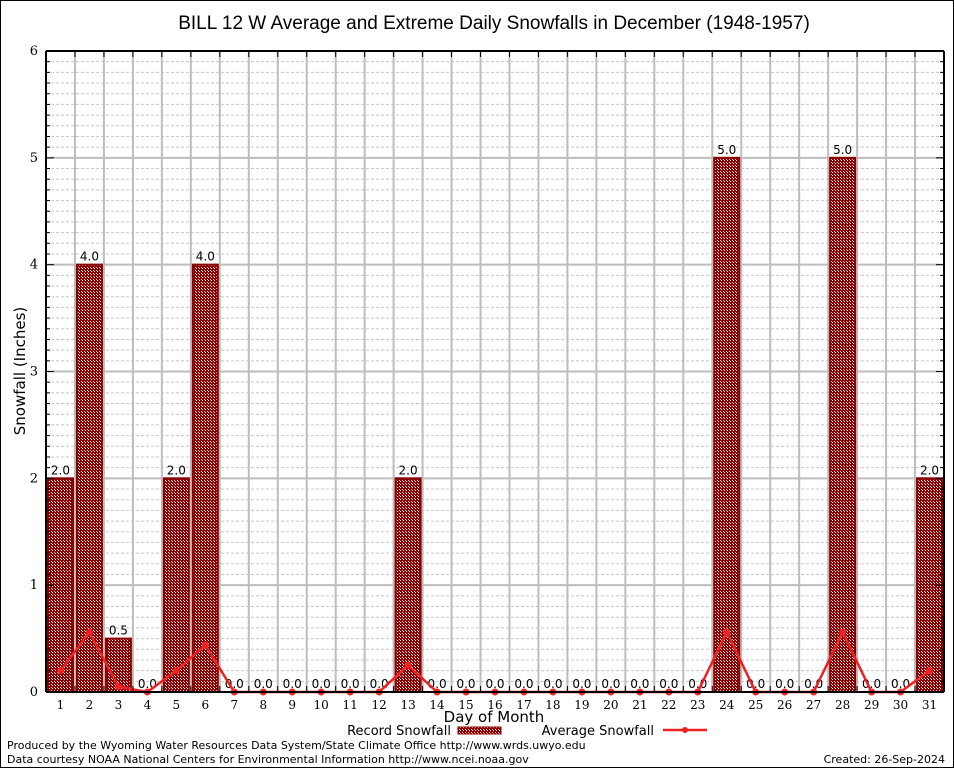 The height and width of the screenshot is (772, 954). I want to click on x-tick-label: 7, so click(234, 705).